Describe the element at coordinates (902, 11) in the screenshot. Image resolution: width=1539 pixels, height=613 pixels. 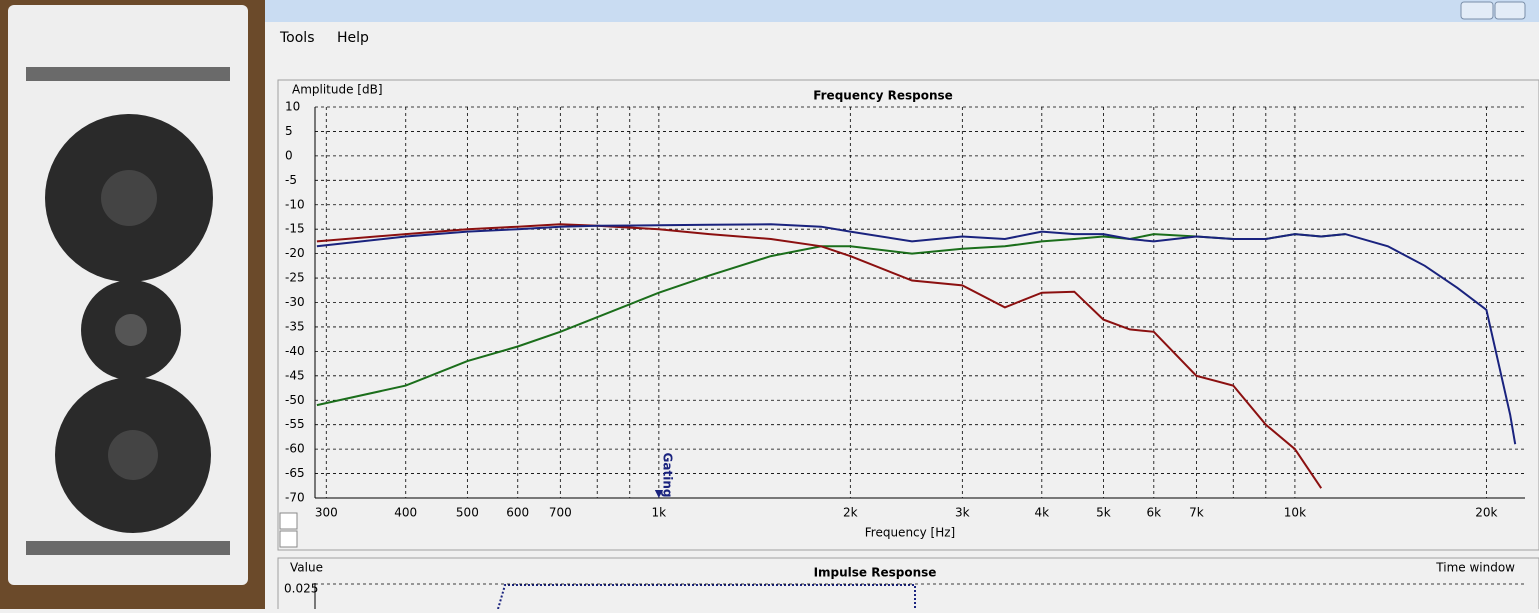
I see `title-bar` at that location.